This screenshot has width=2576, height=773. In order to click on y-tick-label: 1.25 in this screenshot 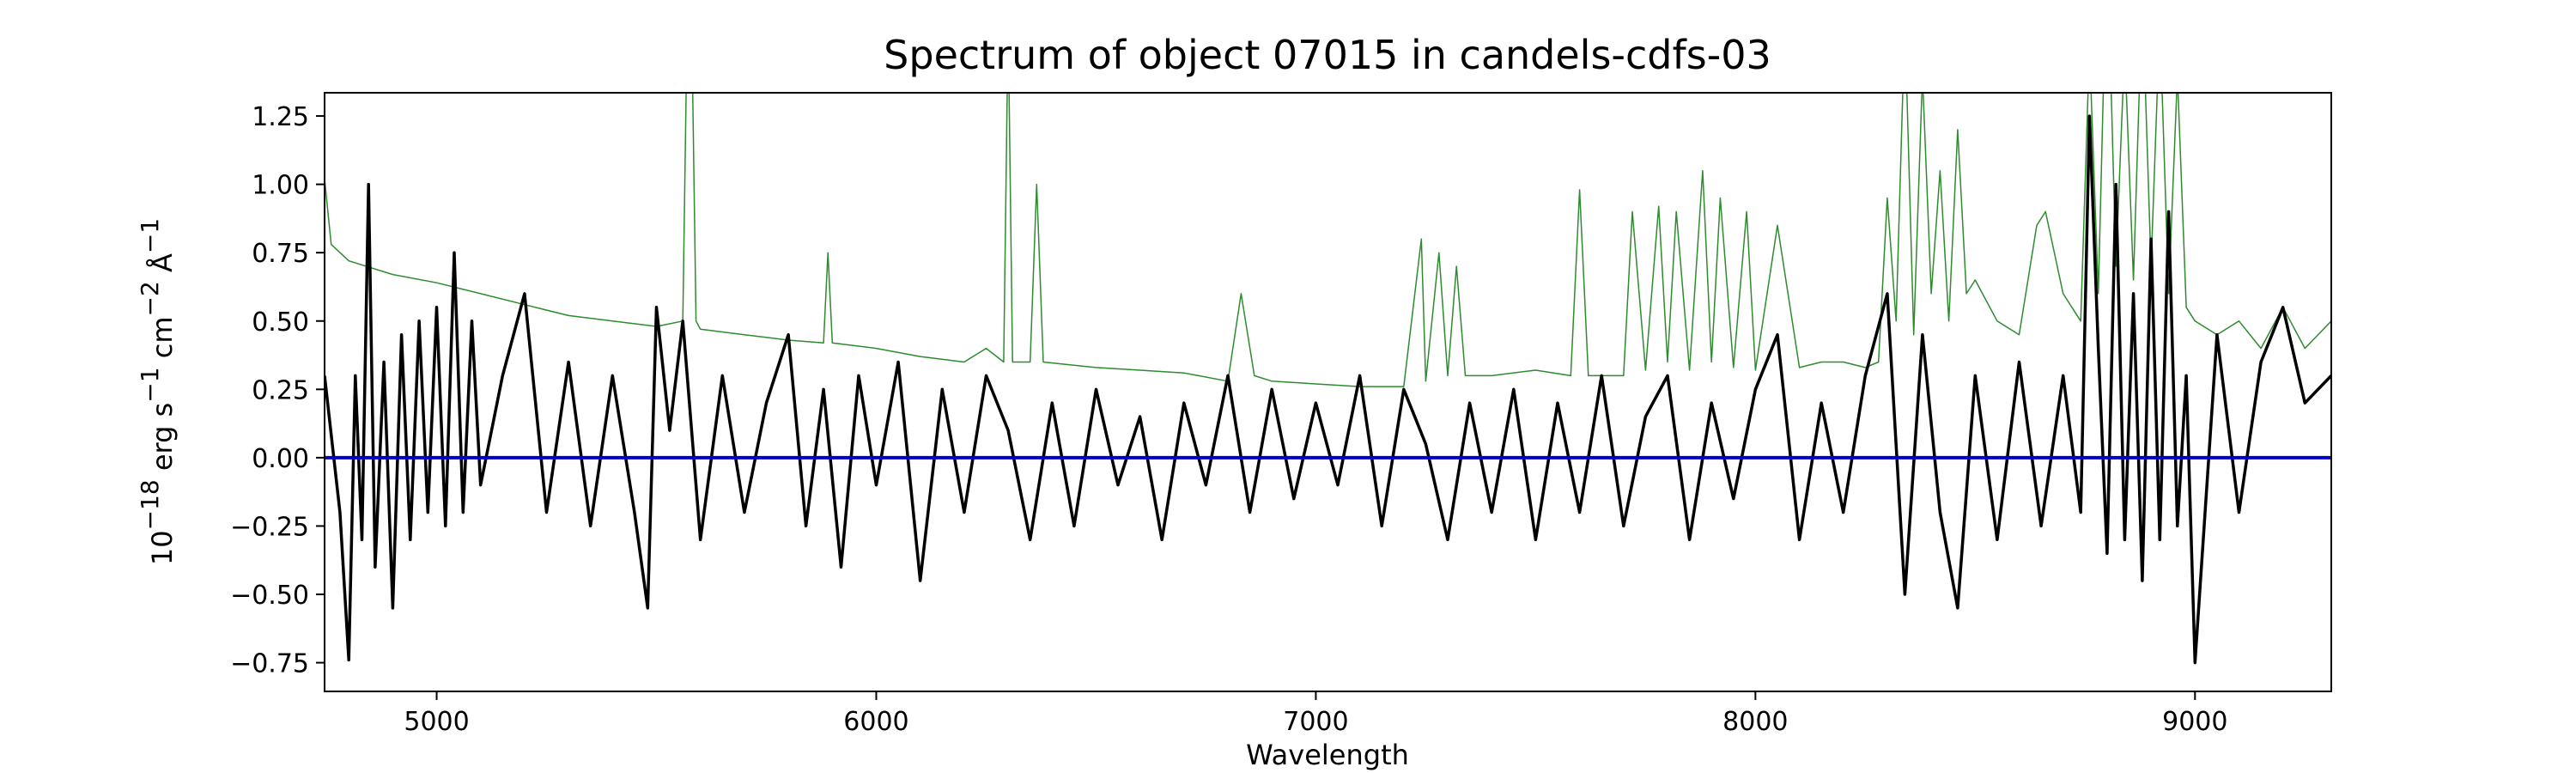, I will do `click(280, 117)`.